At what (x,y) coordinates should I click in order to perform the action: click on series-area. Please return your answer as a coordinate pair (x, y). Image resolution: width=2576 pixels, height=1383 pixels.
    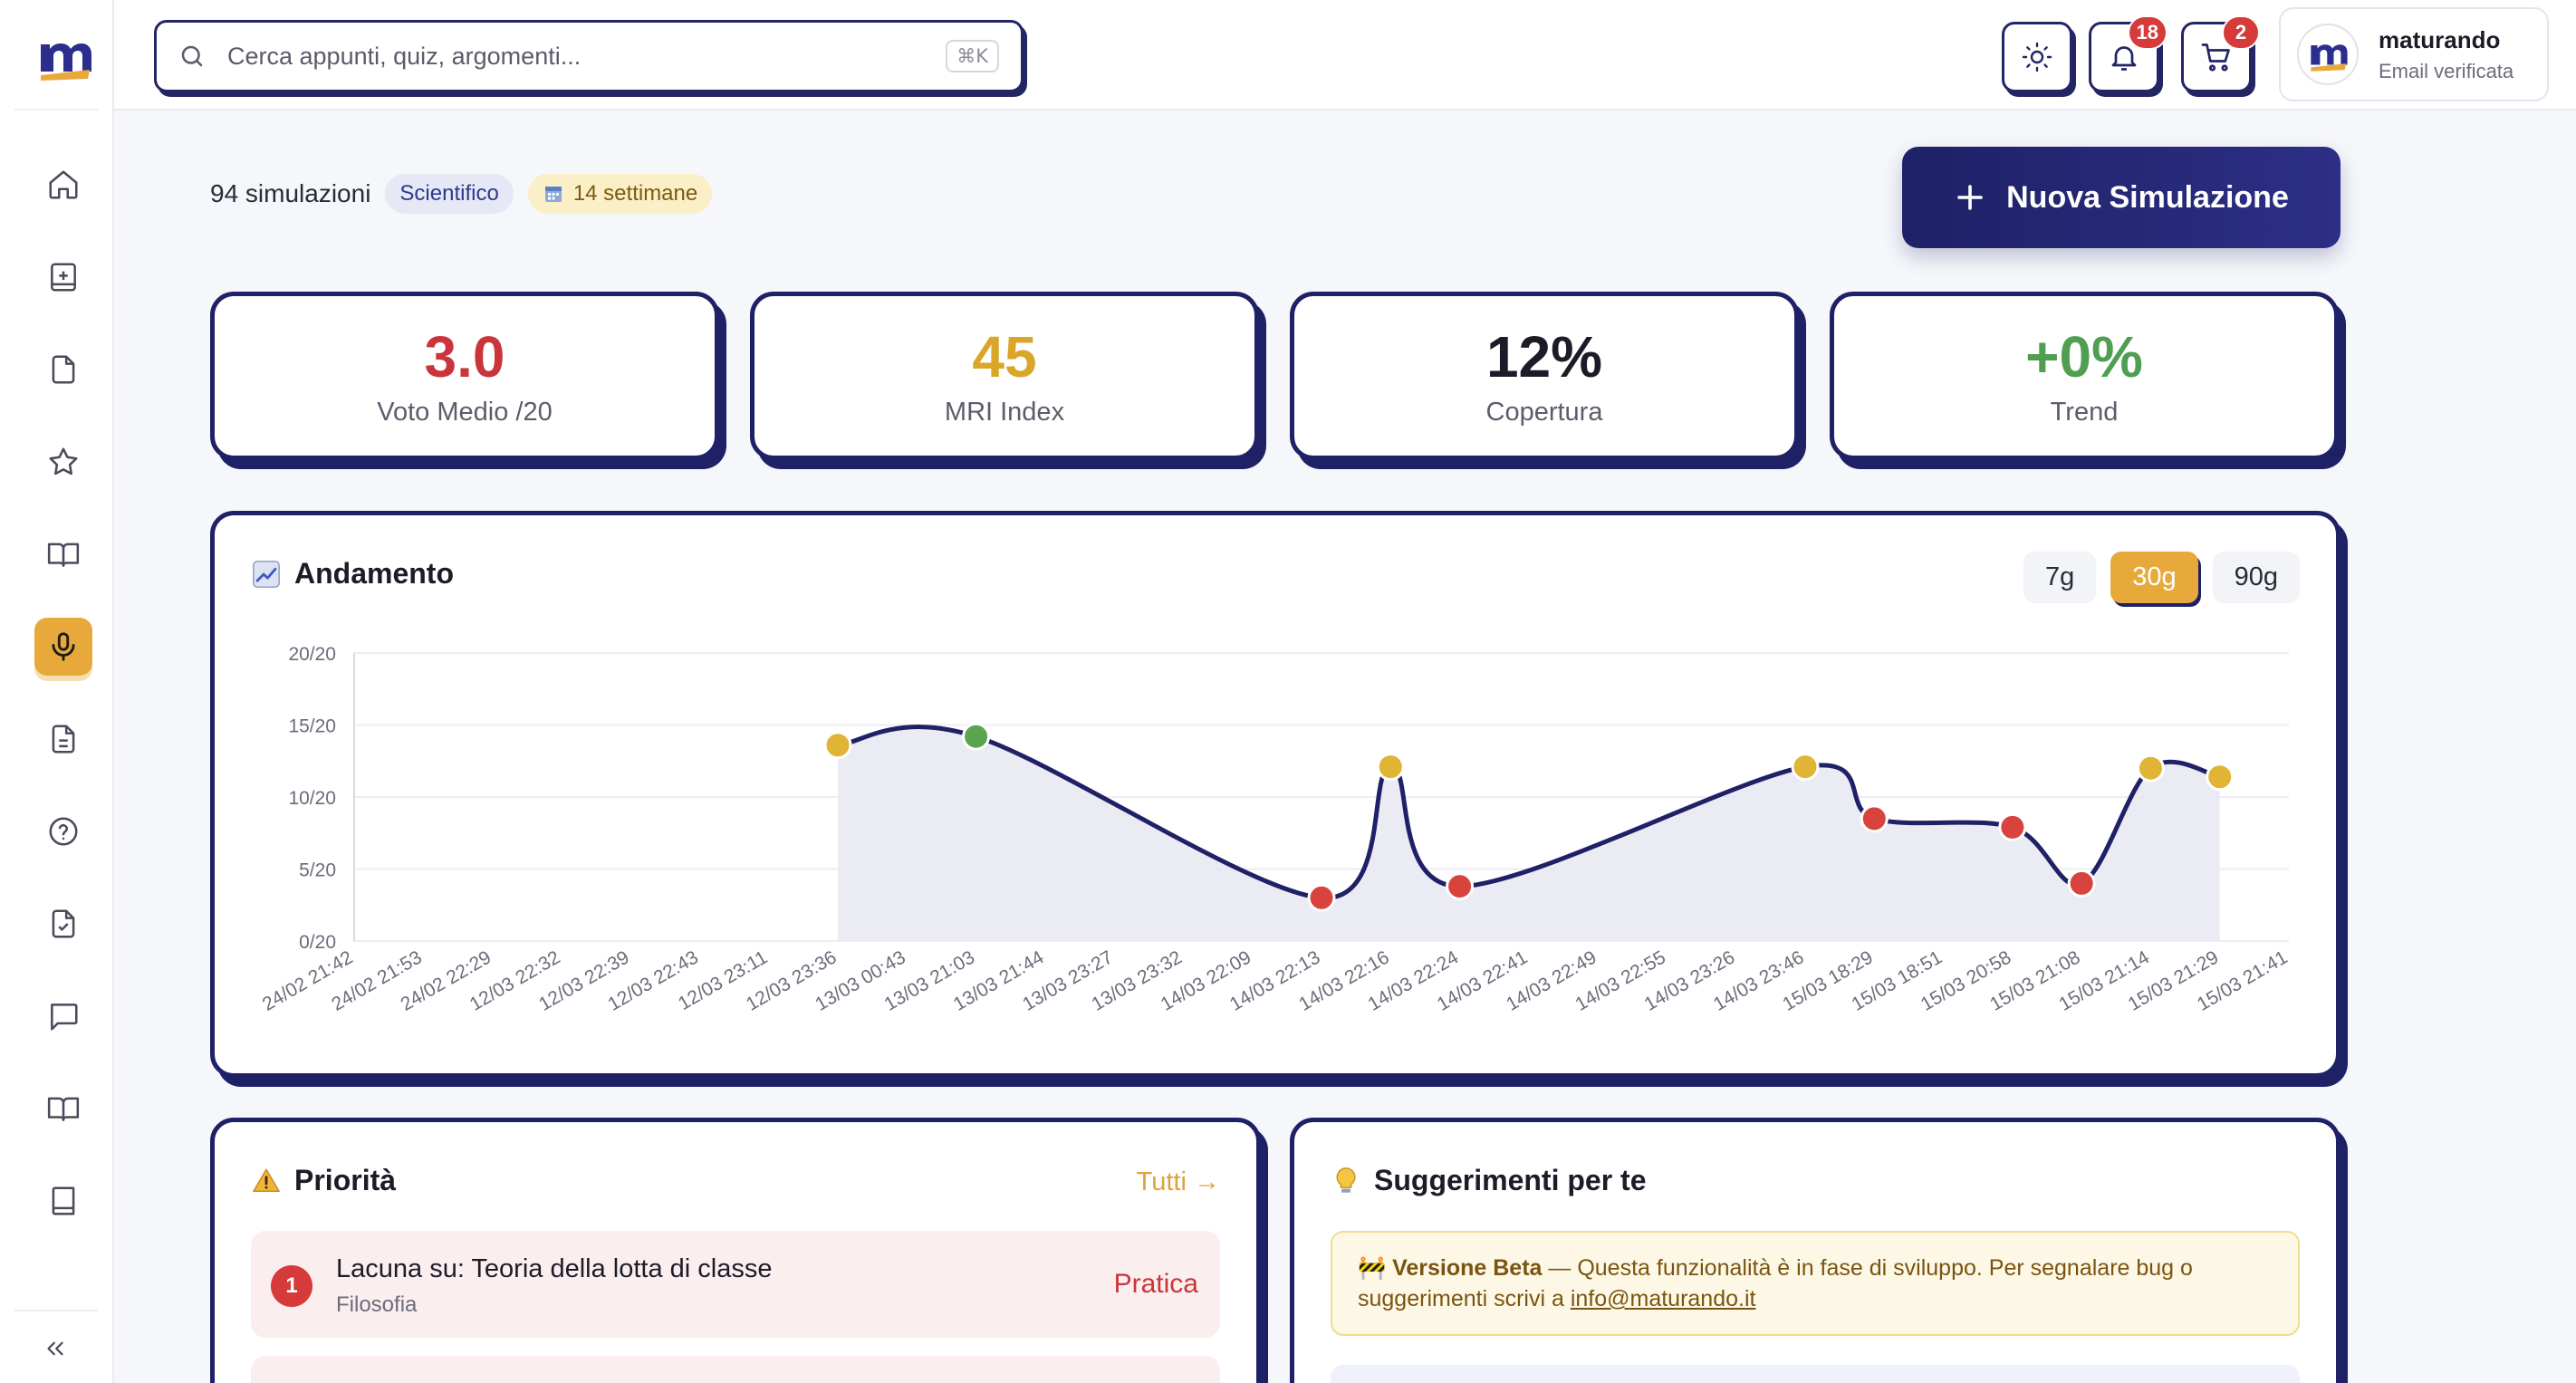
    Looking at the image, I should click on (1529, 833).